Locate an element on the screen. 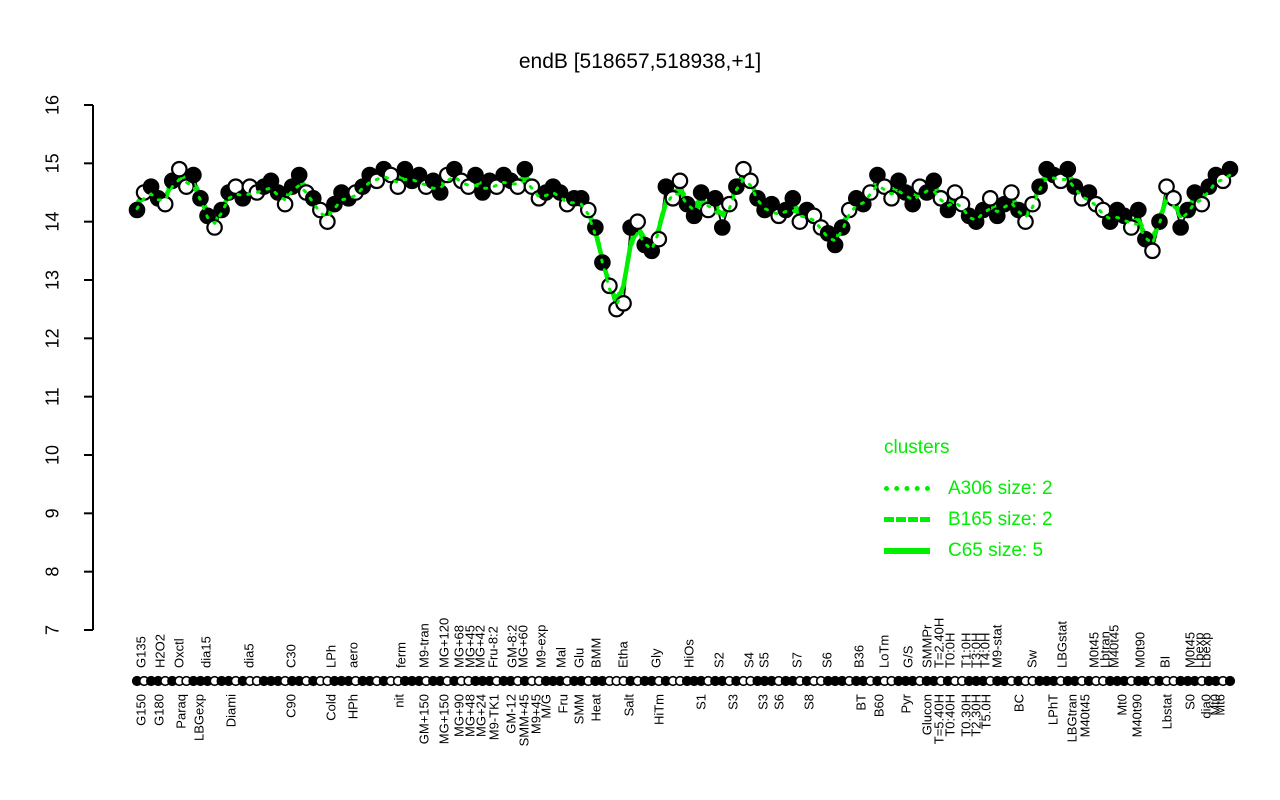  x-label-top: ferm is located at coordinates (401, 655).